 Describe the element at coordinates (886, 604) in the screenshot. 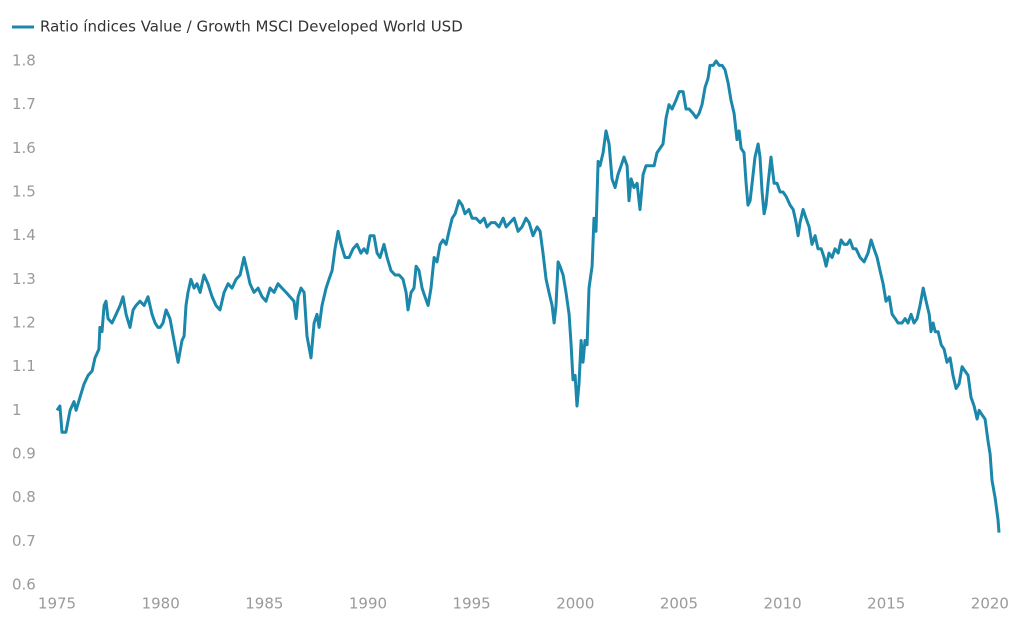

I see `x-tick-label: 2015` at that location.